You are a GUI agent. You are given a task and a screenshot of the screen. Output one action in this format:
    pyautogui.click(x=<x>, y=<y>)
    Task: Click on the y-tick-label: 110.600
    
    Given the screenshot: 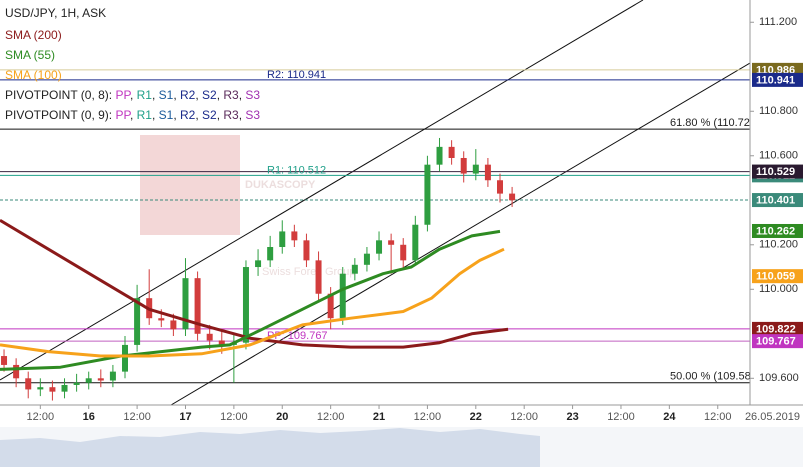 What is the action you would take?
    pyautogui.click(x=778, y=156)
    